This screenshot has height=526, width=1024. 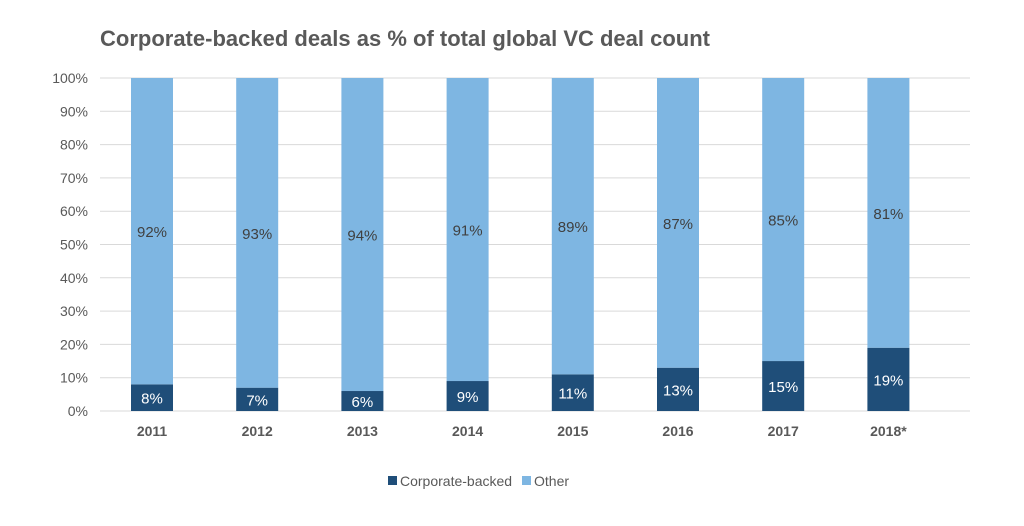 What do you see at coordinates (74, 245) in the screenshot?
I see `y-tick-label: 50%` at bounding box center [74, 245].